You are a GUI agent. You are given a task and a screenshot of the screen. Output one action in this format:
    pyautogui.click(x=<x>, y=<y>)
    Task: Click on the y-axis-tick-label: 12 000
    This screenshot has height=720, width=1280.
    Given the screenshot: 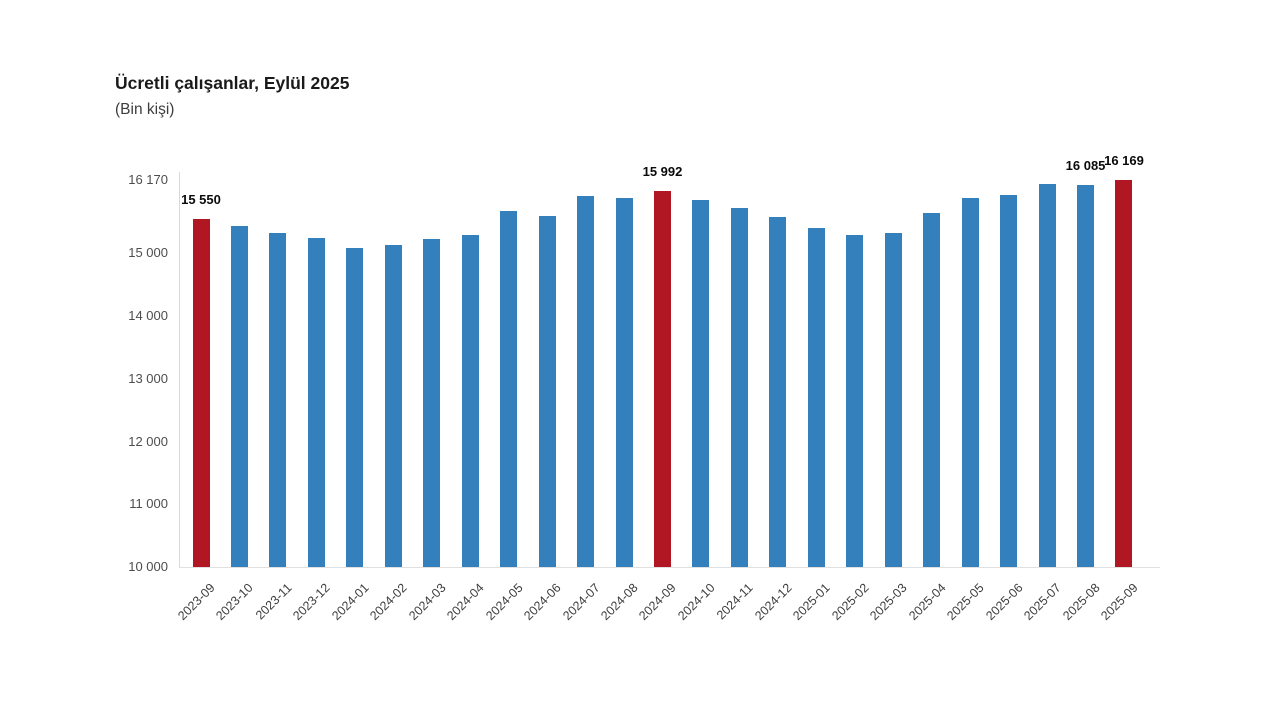 What is the action you would take?
    pyautogui.click(x=148, y=441)
    